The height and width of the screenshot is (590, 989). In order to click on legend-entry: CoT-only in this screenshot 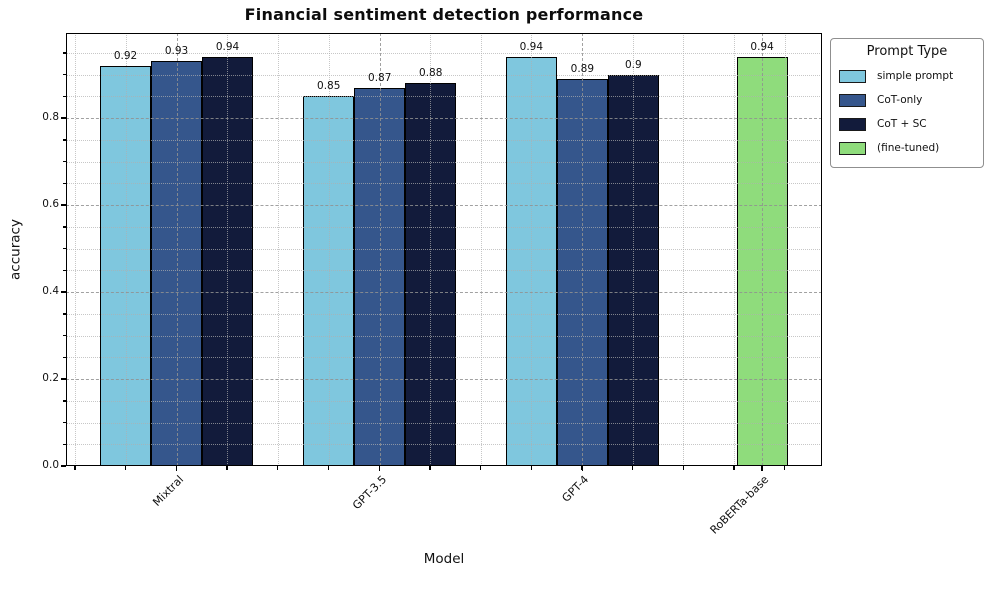, I will do `click(907, 100)`.